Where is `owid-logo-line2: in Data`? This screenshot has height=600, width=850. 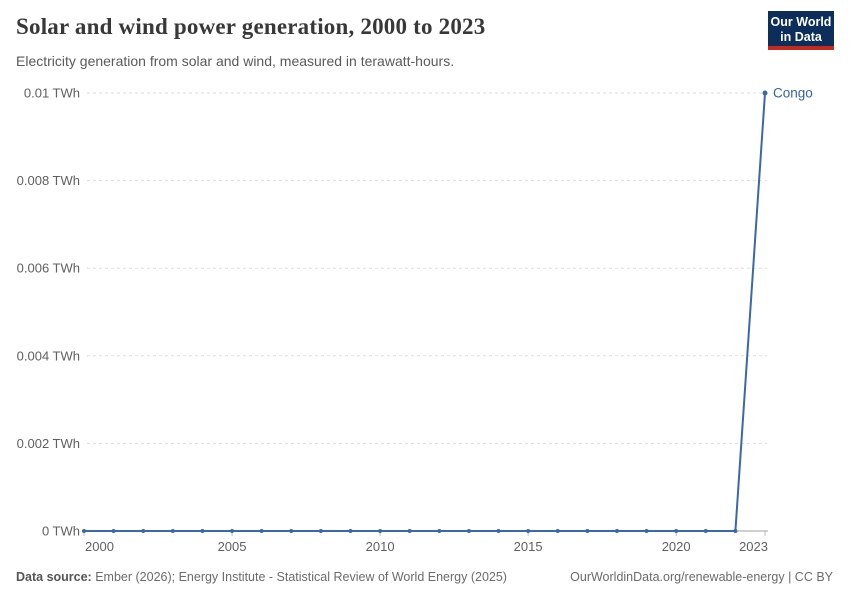 owid-logo-line2: in Data is located at coordinates (801, 36).